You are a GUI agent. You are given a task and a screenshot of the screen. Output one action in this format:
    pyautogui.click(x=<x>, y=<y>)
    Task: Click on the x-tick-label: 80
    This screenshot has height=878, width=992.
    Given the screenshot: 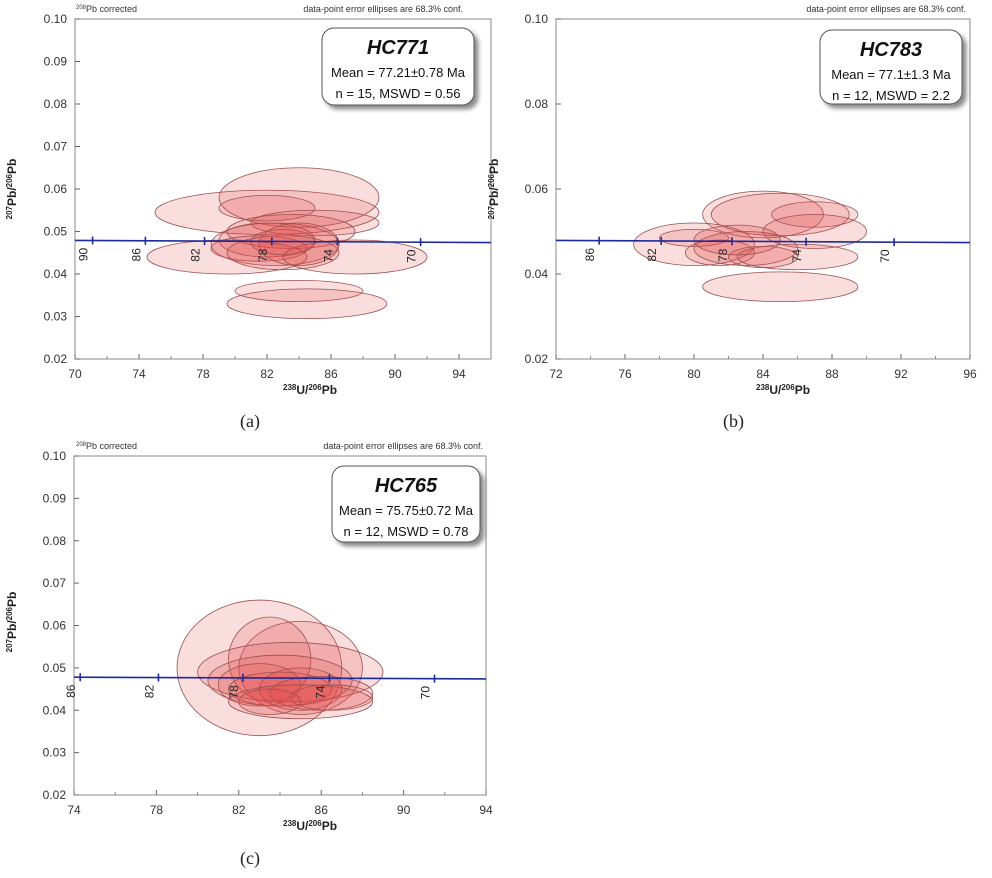 What is the action you would take?
    pyautogui.click(x=694, y=374)
    